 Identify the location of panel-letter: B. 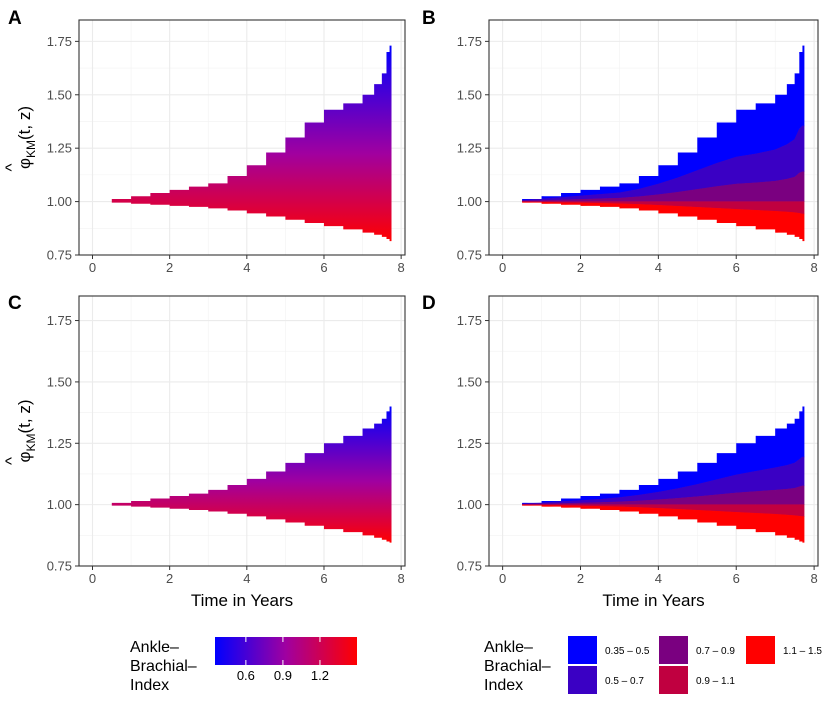
(429, 18).